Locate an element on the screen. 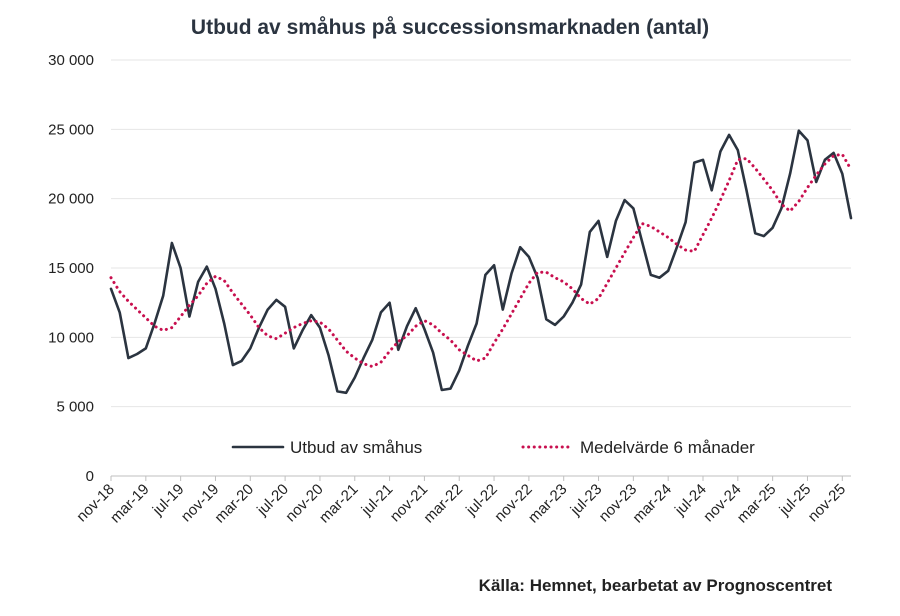 The image size is (900, 616). y-tick-label: 30 000 is located at coordinates (71, 60).